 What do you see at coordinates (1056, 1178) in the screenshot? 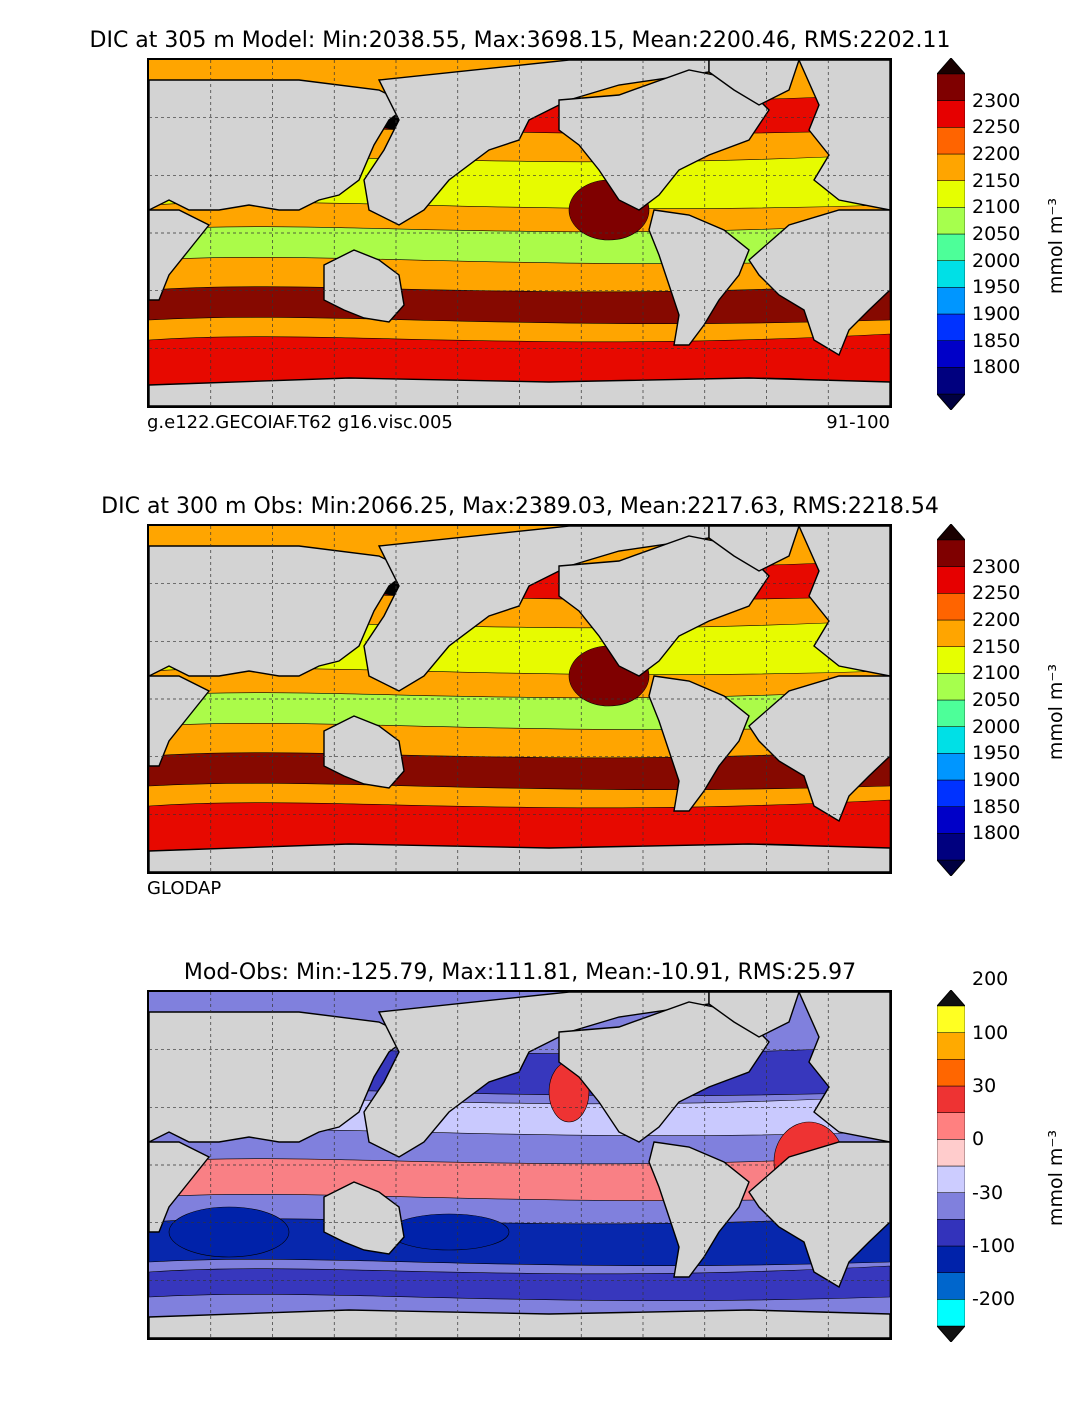
I see `colorbar-unit: mmol m⁻³` at bounding box center [1056, 1178].